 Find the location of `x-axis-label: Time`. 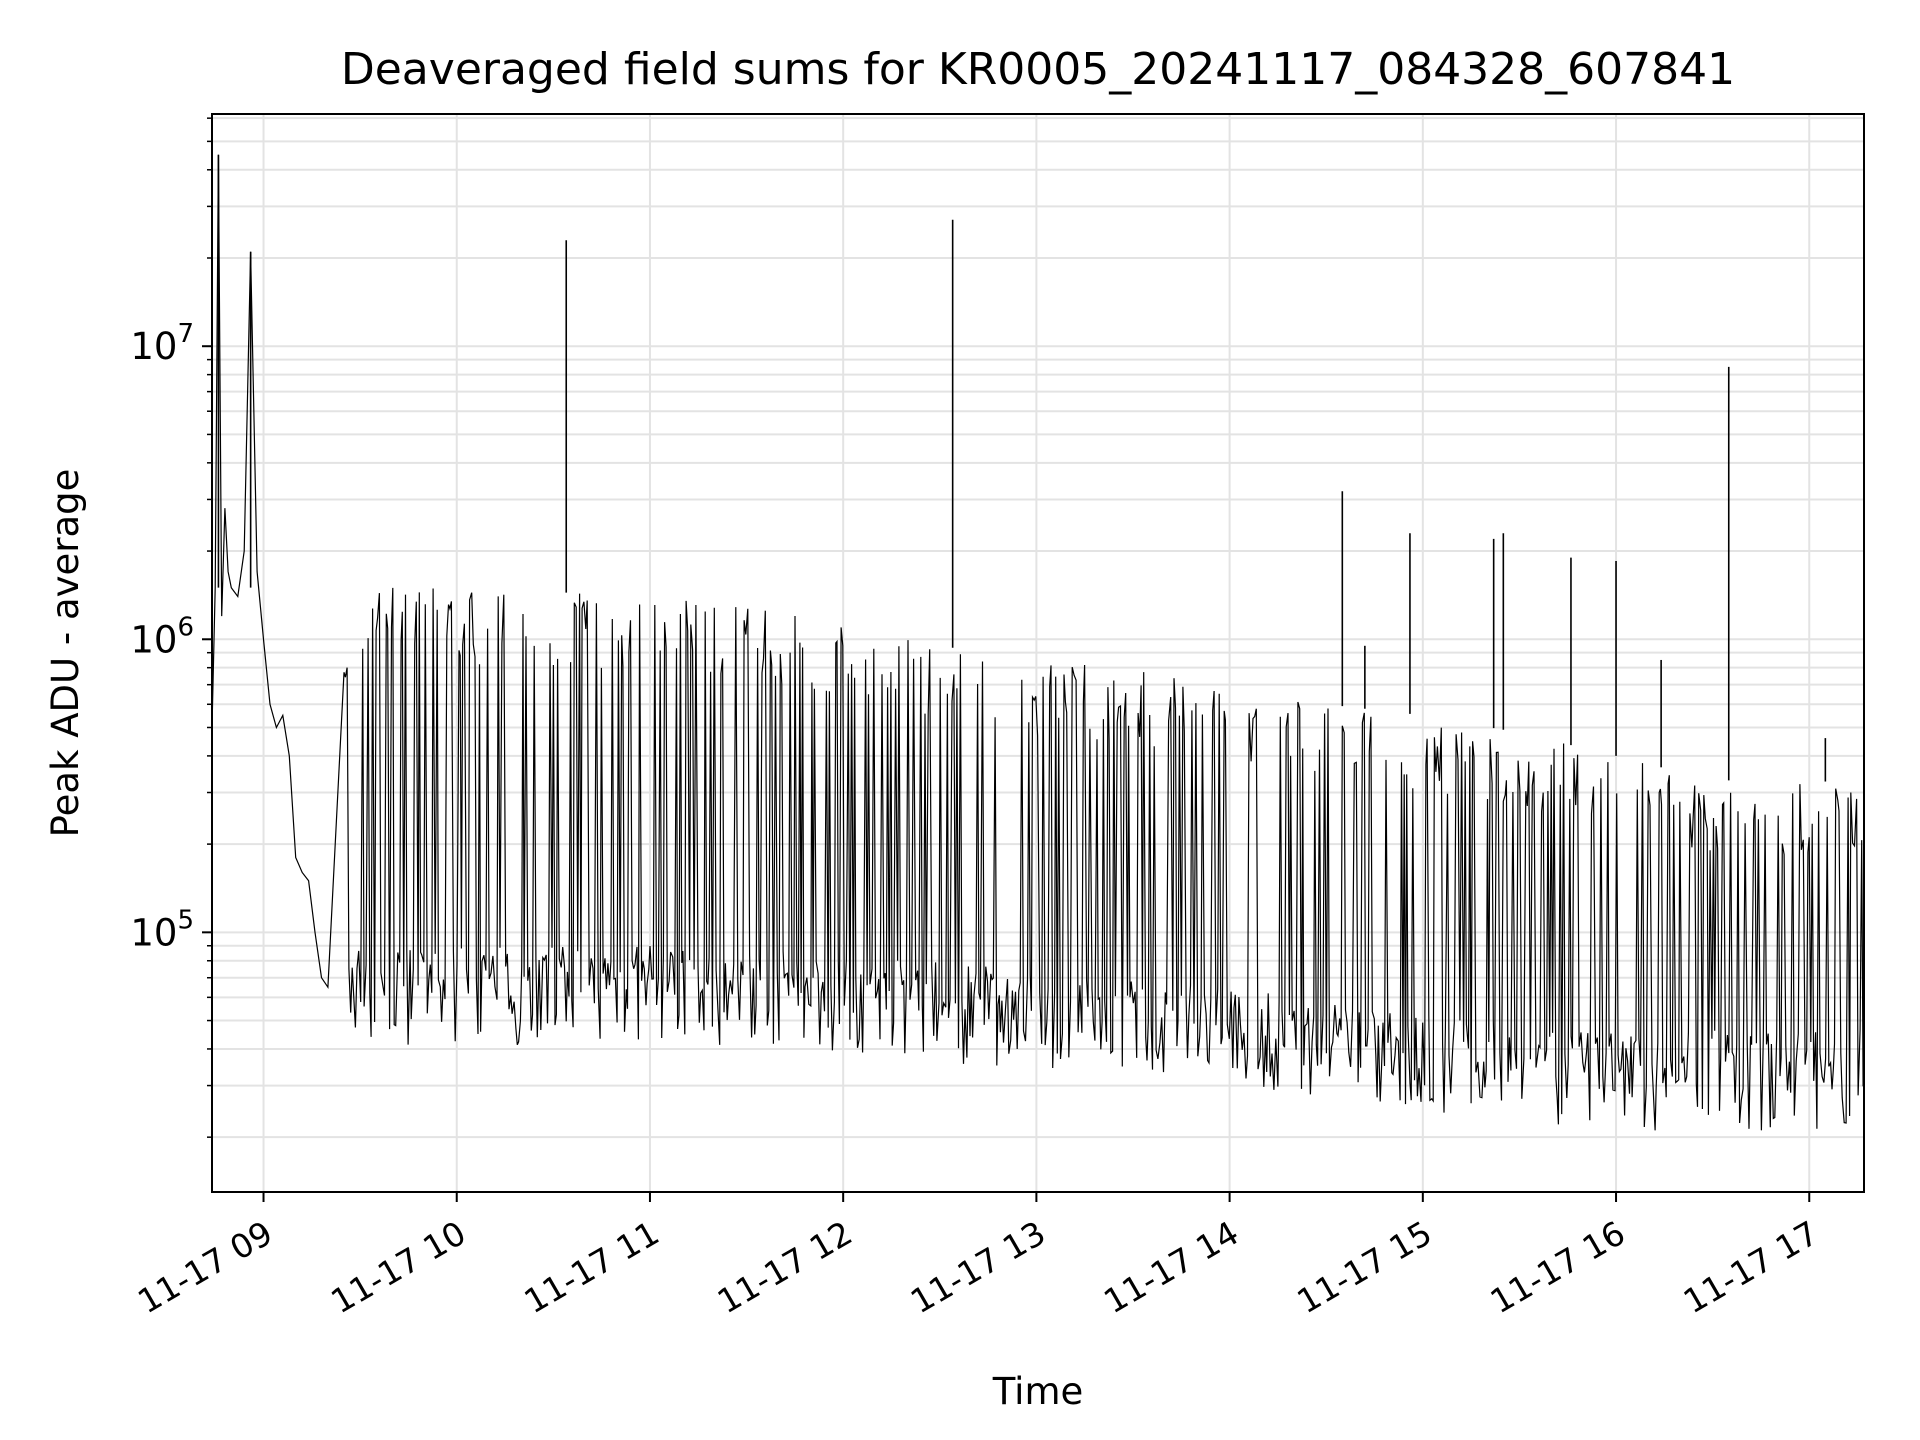

x-axis-label: Time is located at coordinates (1038, 1391).